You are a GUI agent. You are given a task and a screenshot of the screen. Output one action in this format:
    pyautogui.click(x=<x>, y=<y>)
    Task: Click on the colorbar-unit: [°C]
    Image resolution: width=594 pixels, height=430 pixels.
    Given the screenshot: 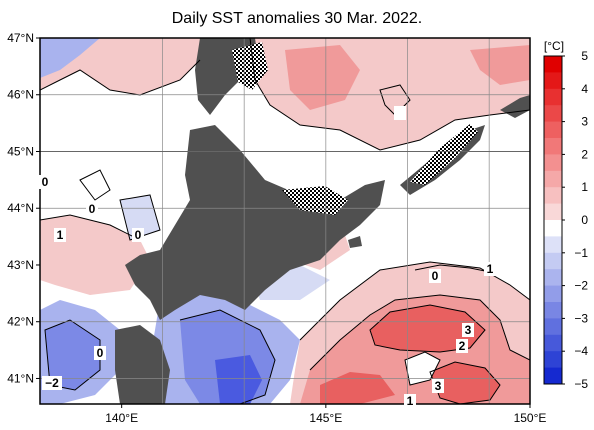 What is the action you would take?
    pyautogui.click(x=554, y=46)
    